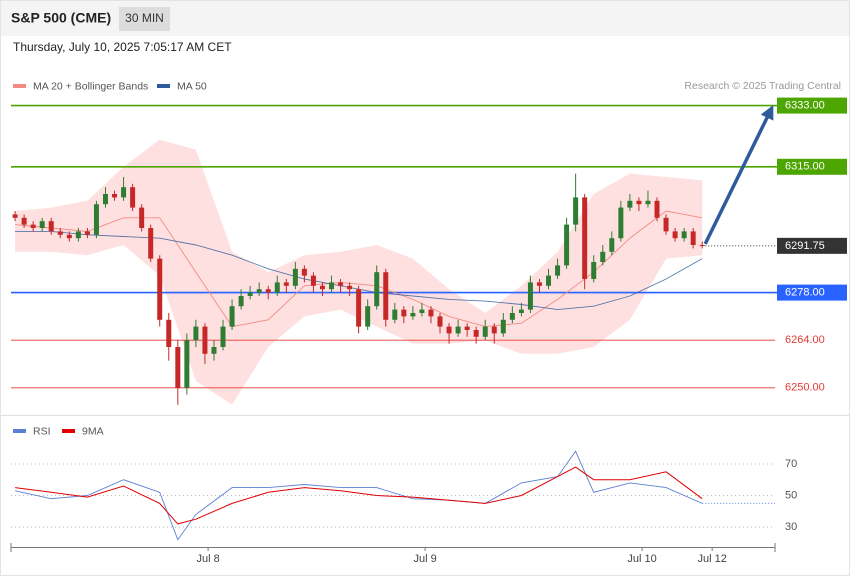 The height and width of the screenshot is (576, 850). I want to click on x-tick-label: Jul 12, so click(711, 559).